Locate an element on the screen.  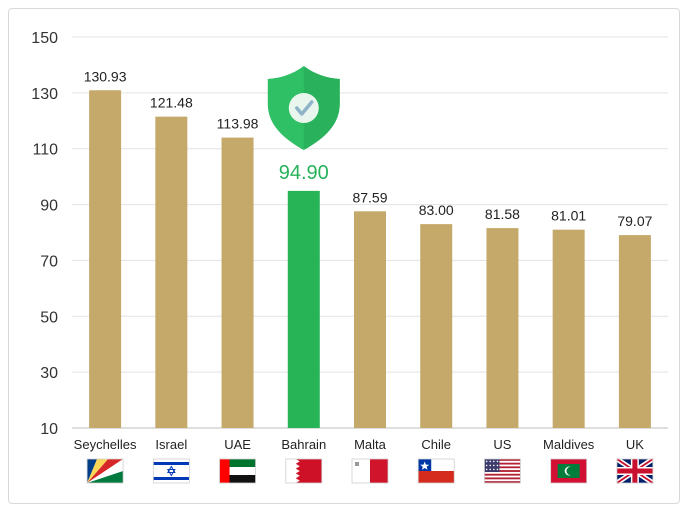
value-label-malta: 87.59 is located at coordinates (369, 197).